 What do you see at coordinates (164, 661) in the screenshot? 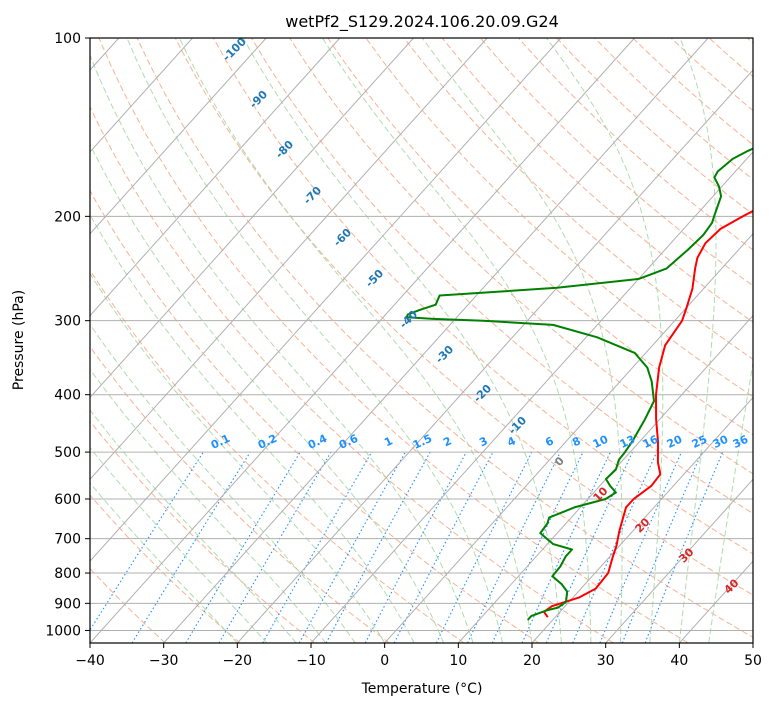
I see `x-tick-label: −30` at bounding box center [164, 661].